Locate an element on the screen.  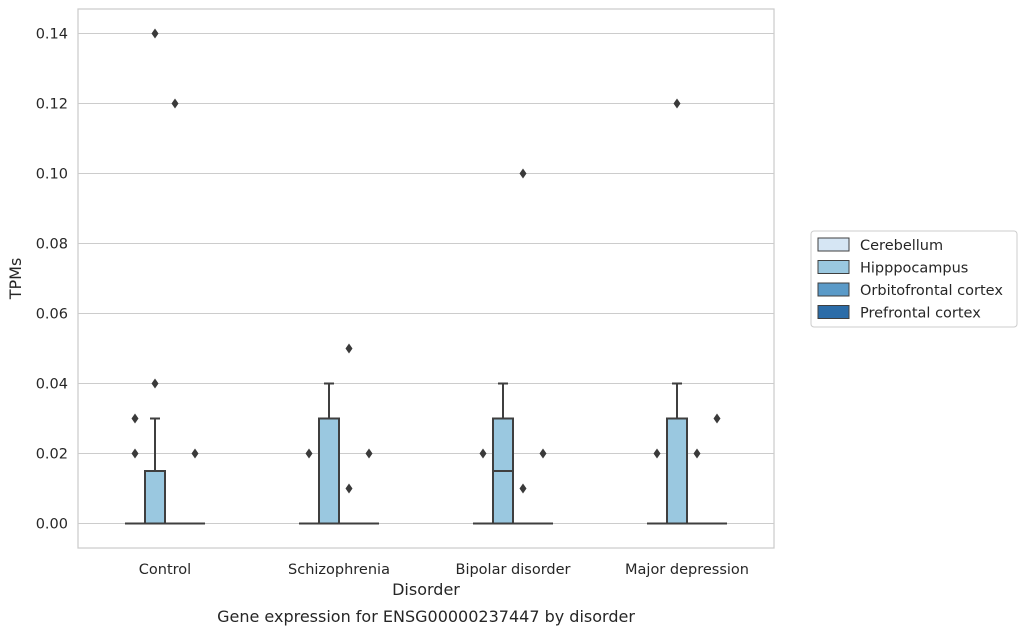
y-tick-label: 0.12 is located at coordinates (52, 105).